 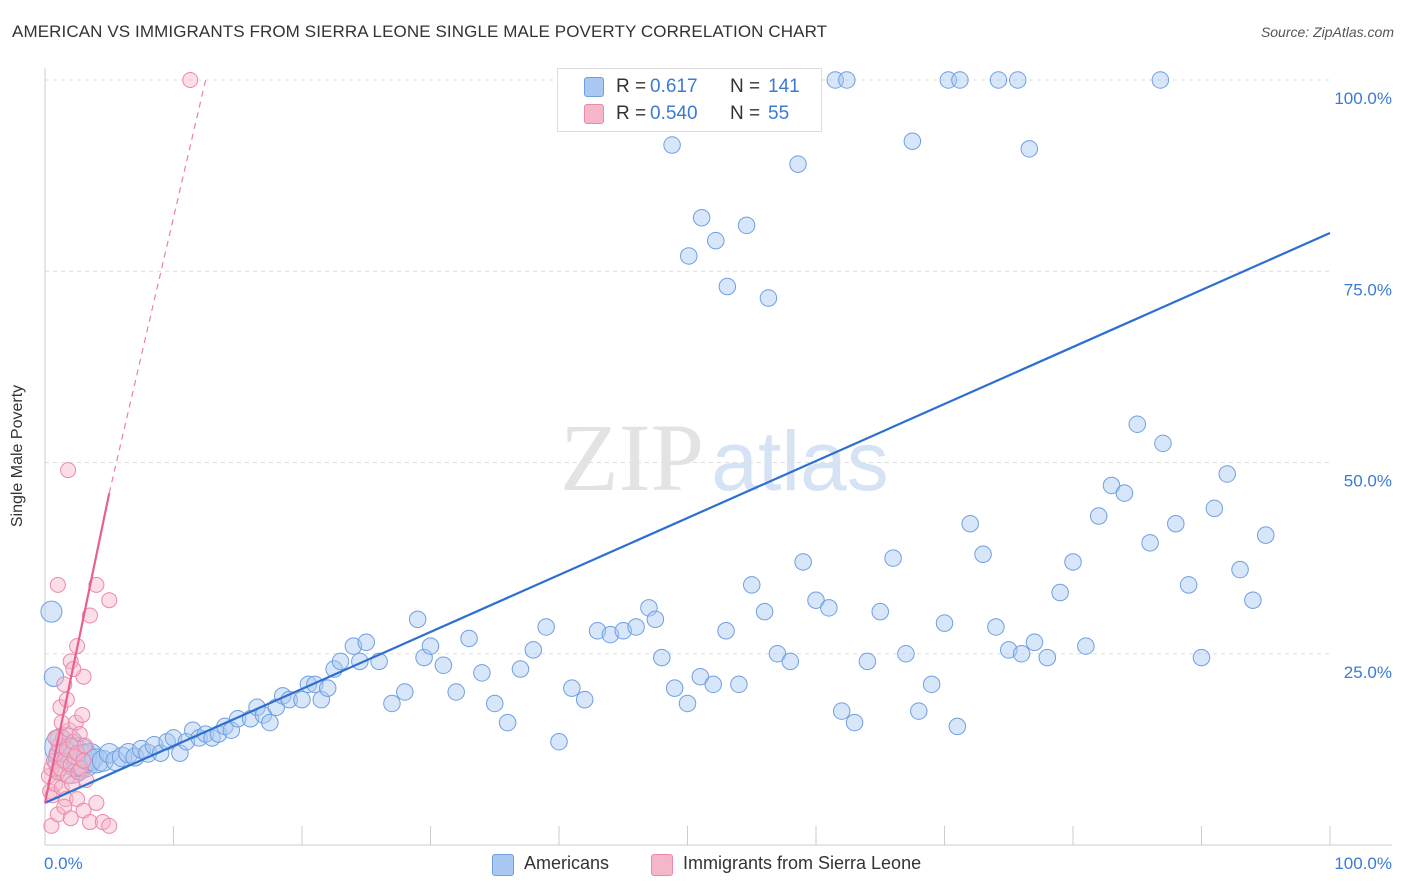 I want to click on x-tick-label: 0.0%, so click(x=63, y=863).